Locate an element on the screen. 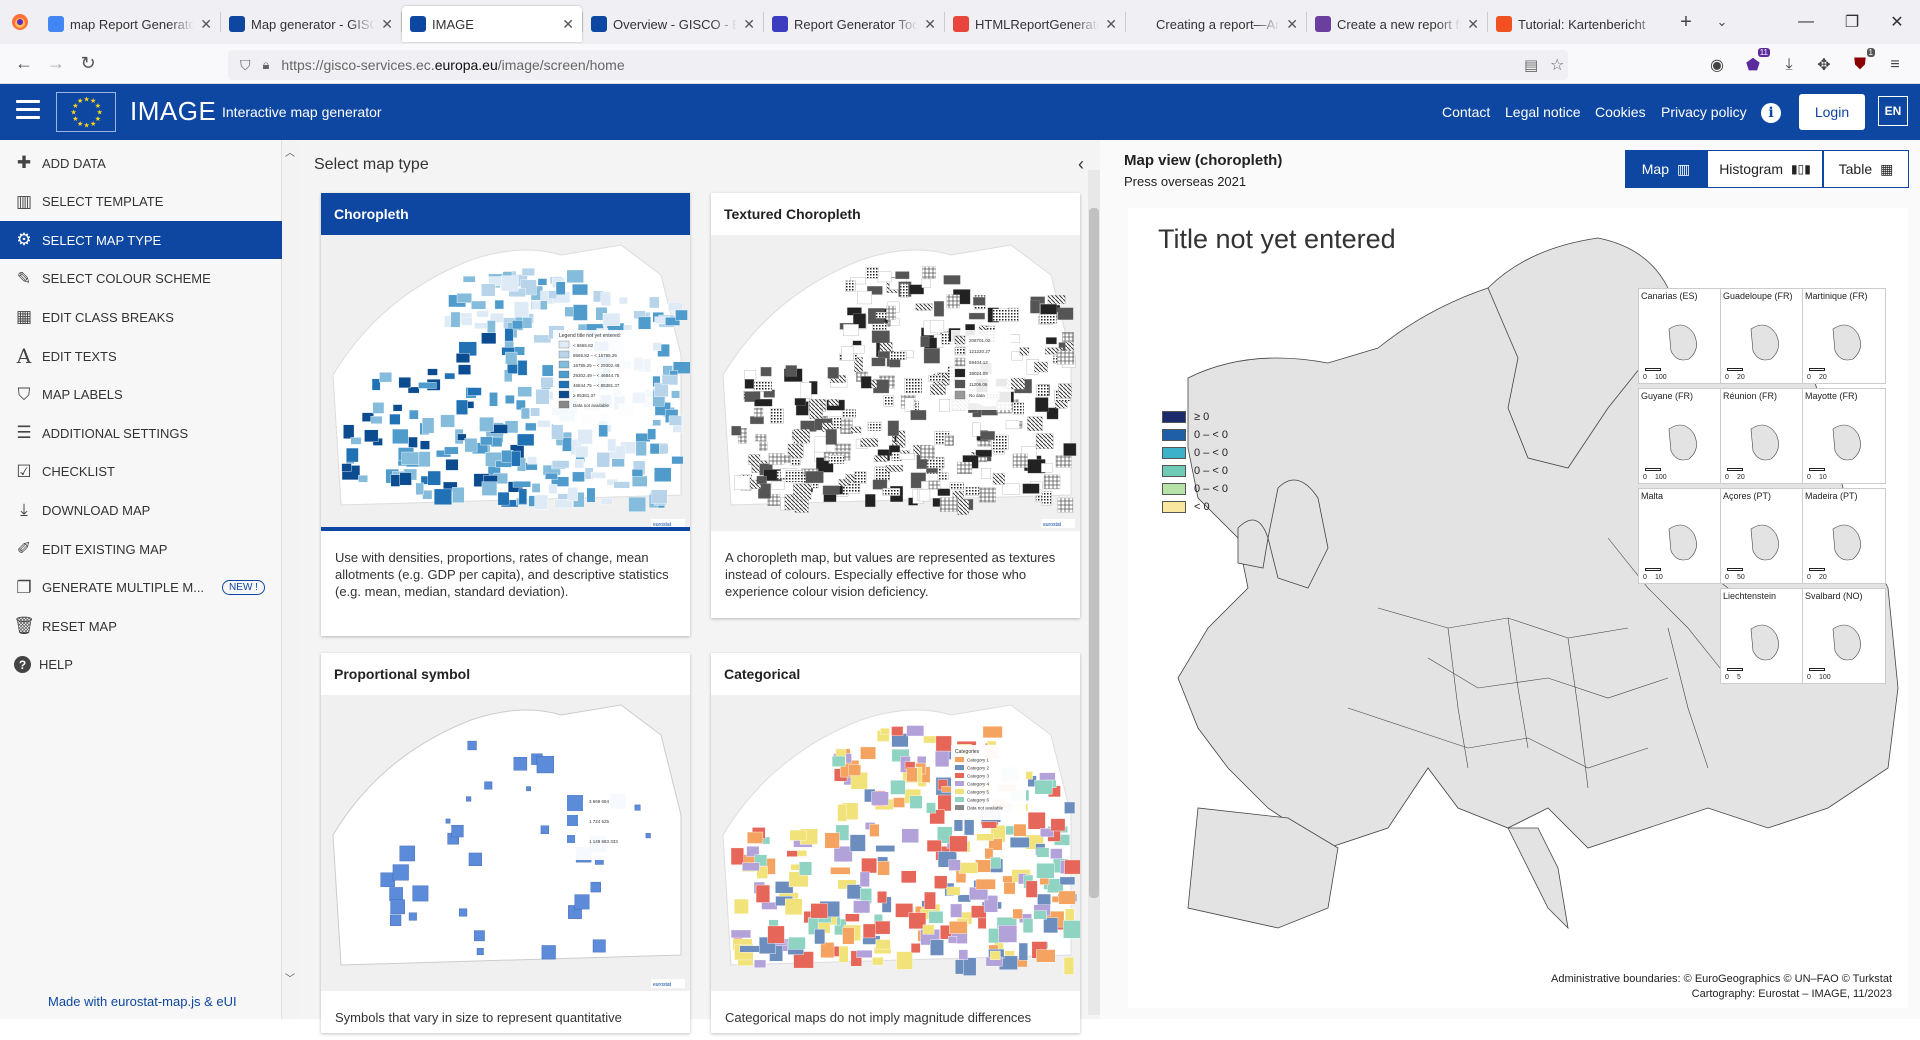 This screenshot has height=1040, width=1920. sidebar-item-generate-multiple-m: ❐ GENERATE MULTIPLE M... NEW ! is located at coordinates (141, 588).